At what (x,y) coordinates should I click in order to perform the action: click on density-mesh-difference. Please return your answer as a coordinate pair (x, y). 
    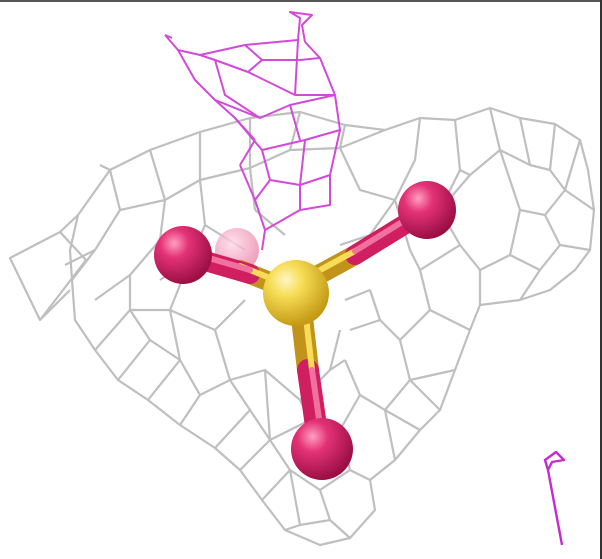
    Looking at the image, I should click on (252, 131).